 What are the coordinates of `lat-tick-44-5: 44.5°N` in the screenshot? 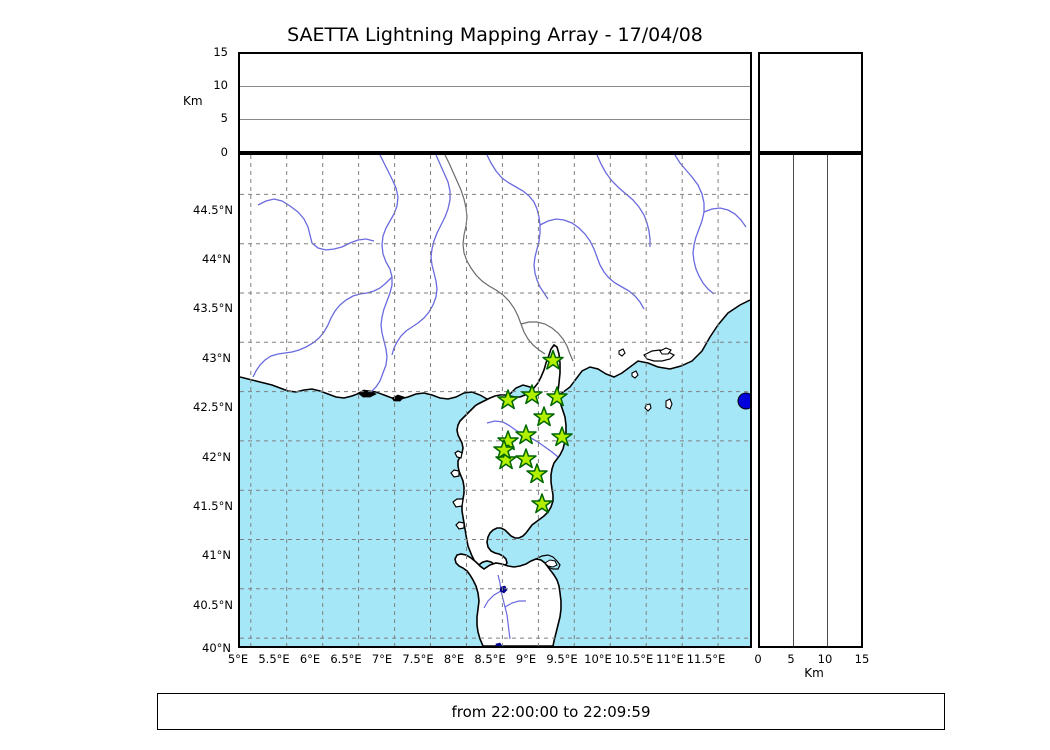 It's located at (213, 210).